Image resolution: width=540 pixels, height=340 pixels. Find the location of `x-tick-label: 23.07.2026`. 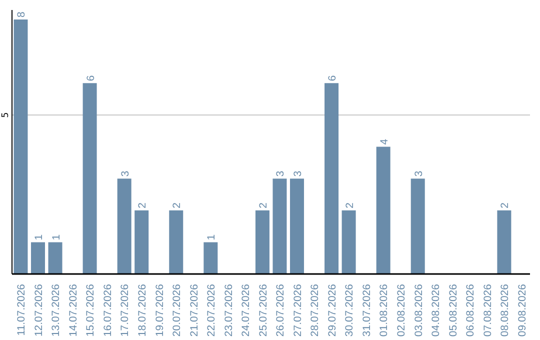

x-tick-label: 23.07.2026 is located at coordinates (228, 310).